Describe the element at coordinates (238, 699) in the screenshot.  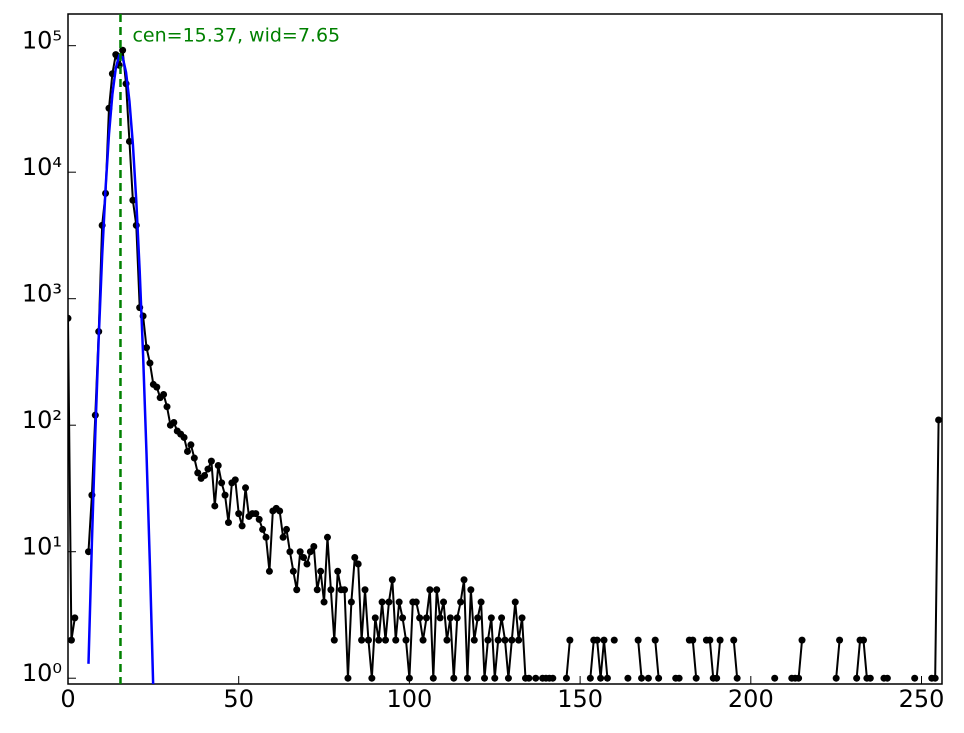
I see `x-tick-label: 50` at that location.